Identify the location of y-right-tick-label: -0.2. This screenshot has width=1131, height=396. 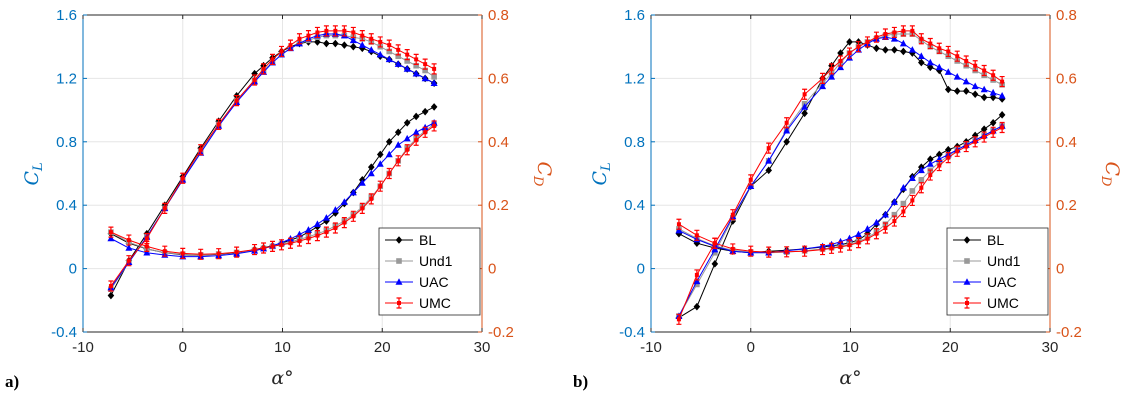
(501, 332).